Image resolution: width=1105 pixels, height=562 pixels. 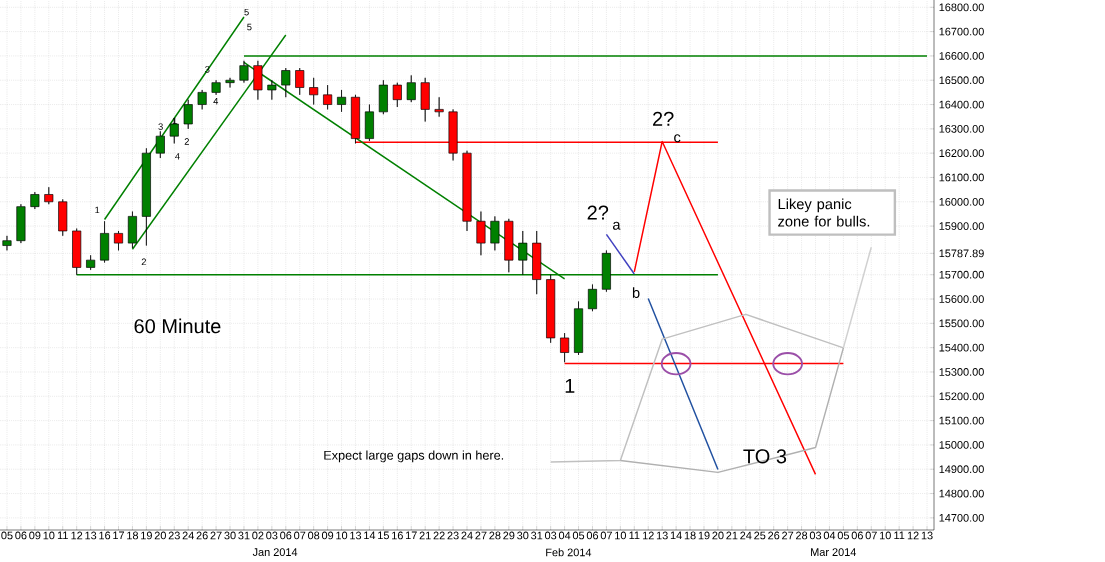 What do you see at coordinates (383, 535) in the screenshot?
I see `x-tick-label: 15` at bounding box center [383, 535].